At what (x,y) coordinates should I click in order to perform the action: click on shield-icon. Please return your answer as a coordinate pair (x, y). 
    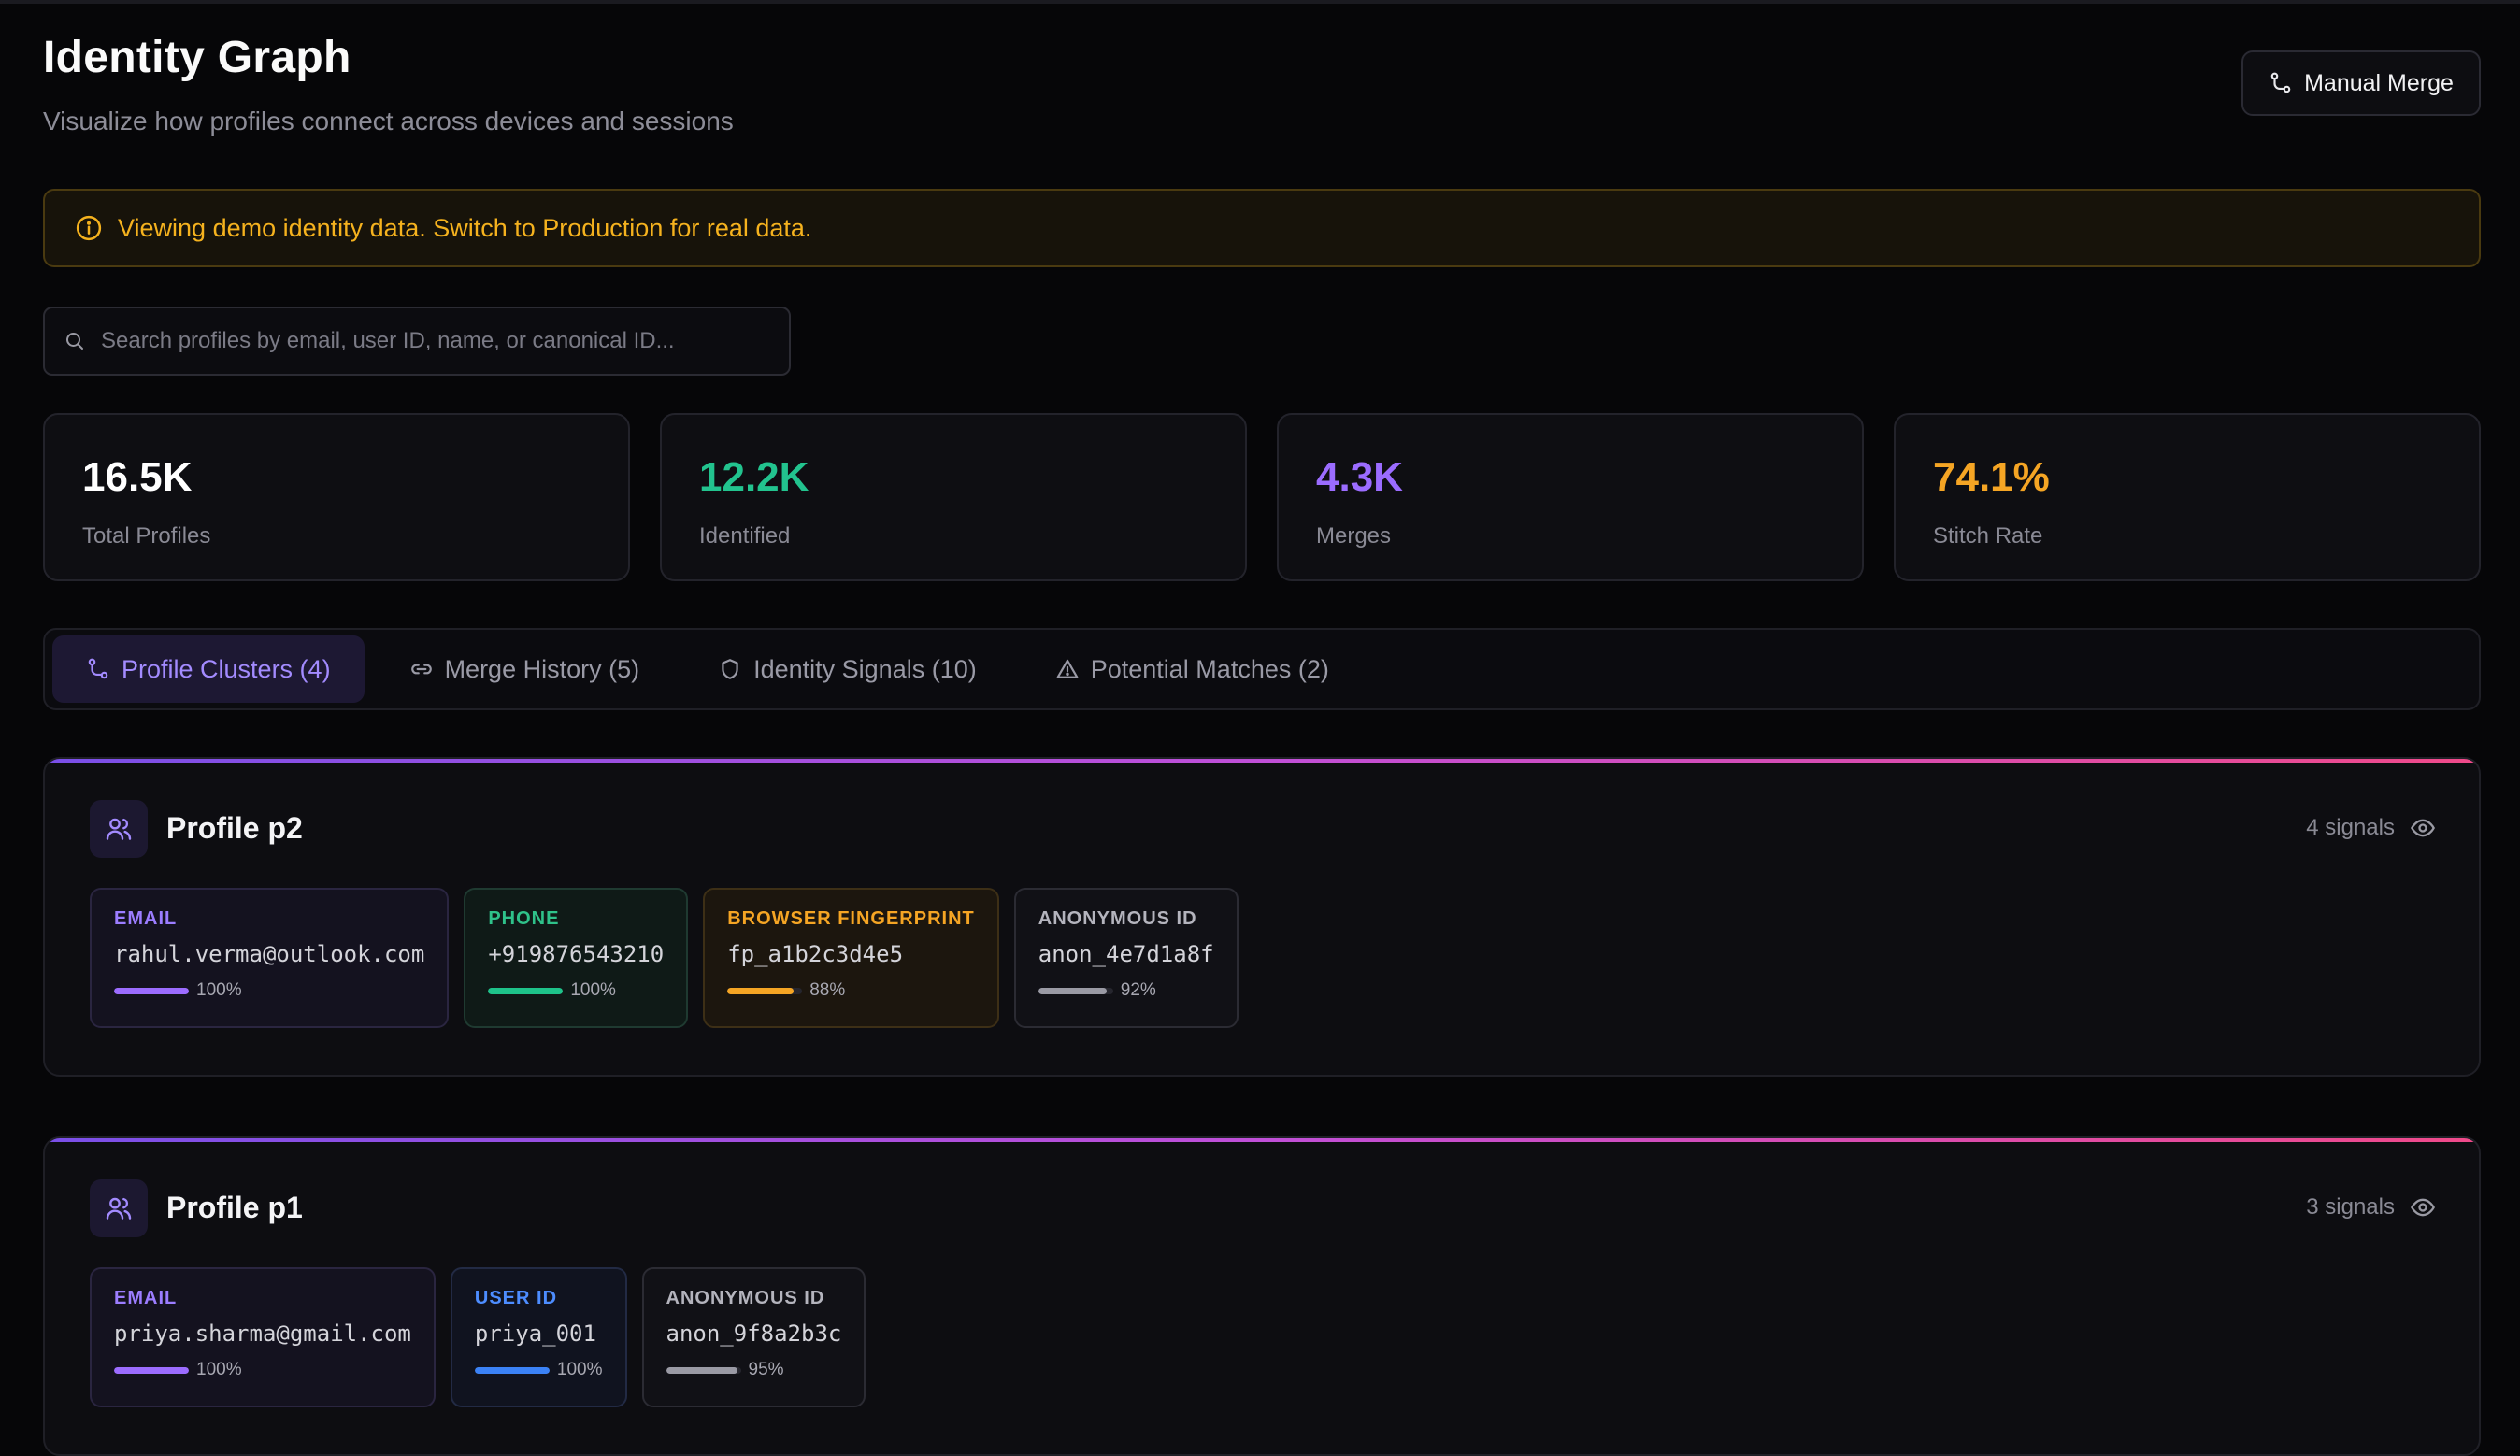
    Looking at the image, I should click on (730, 669).